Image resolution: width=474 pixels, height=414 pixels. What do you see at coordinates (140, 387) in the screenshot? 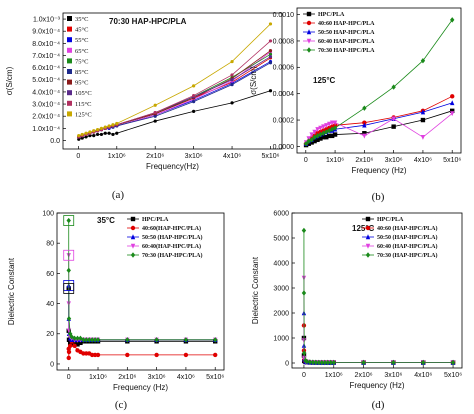
I see `x-axis-label: Frequency (Hz)` at bounding box center [140, 387].